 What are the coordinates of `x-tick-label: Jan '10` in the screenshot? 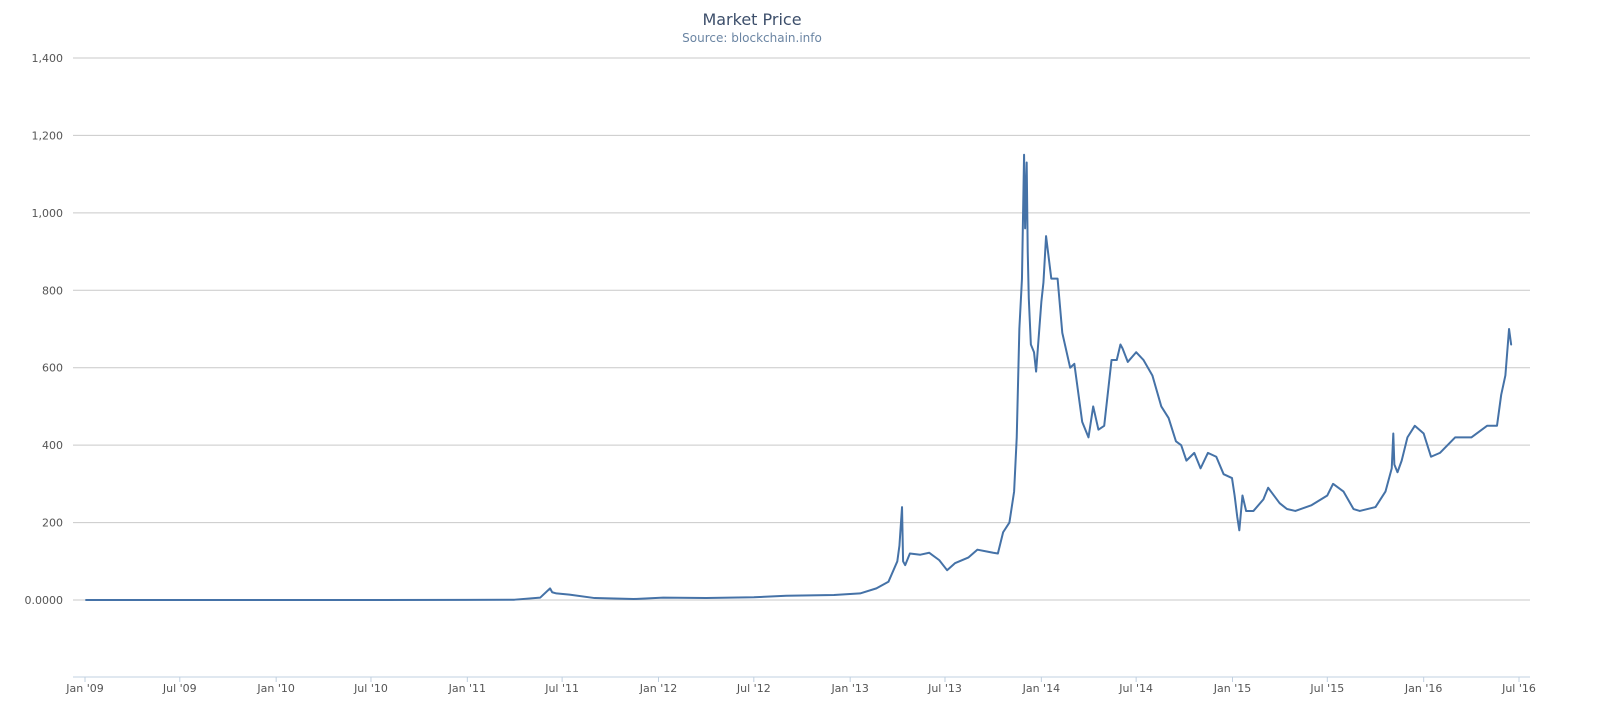 It's located at (275, 688).